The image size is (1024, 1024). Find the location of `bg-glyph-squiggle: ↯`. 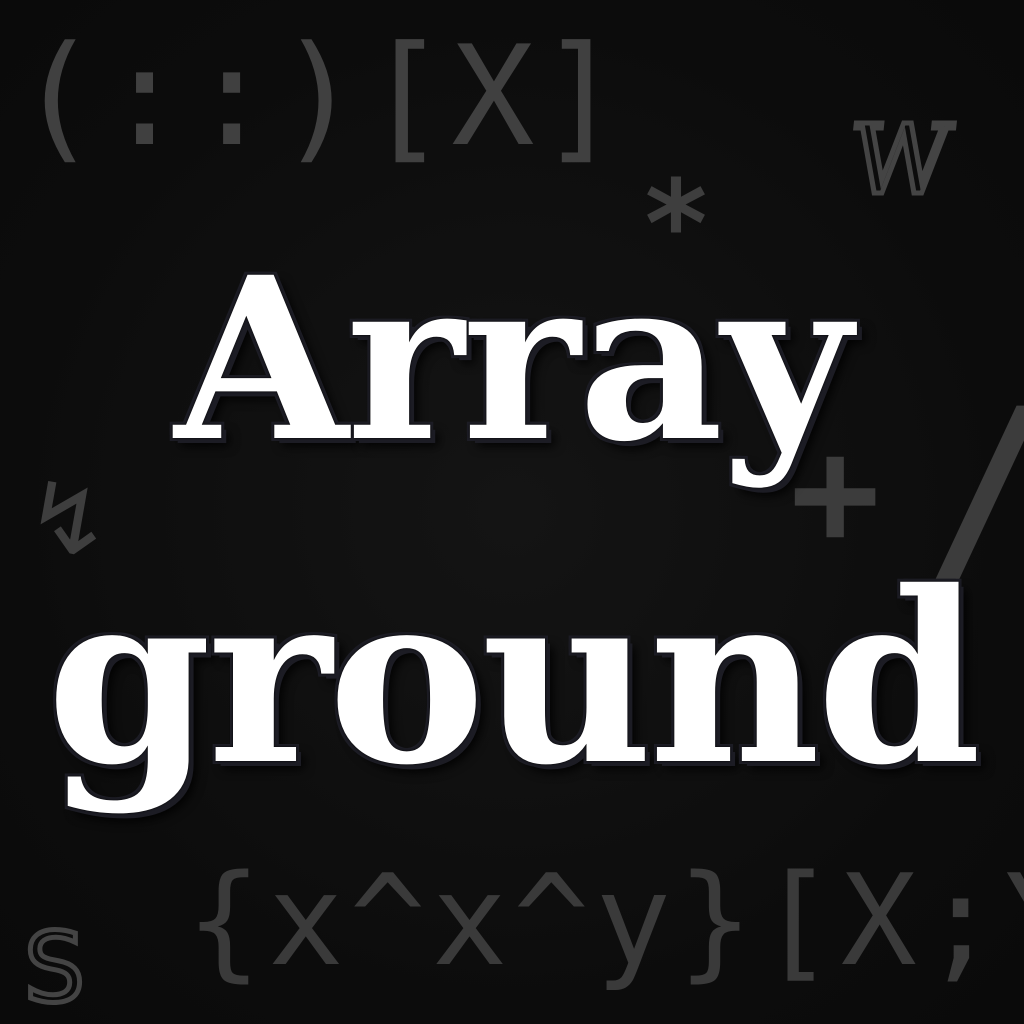

bg-glyph-squiggle: ↯ is located at coordinates (68, 519).